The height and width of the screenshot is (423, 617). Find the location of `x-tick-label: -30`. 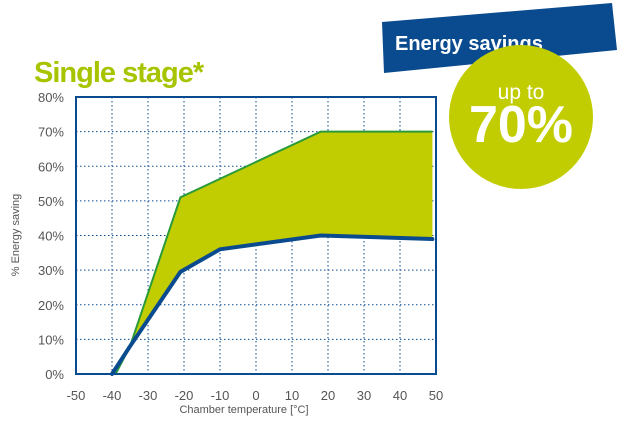

x-tick-label: -30 is located at coordinates (148, 395).